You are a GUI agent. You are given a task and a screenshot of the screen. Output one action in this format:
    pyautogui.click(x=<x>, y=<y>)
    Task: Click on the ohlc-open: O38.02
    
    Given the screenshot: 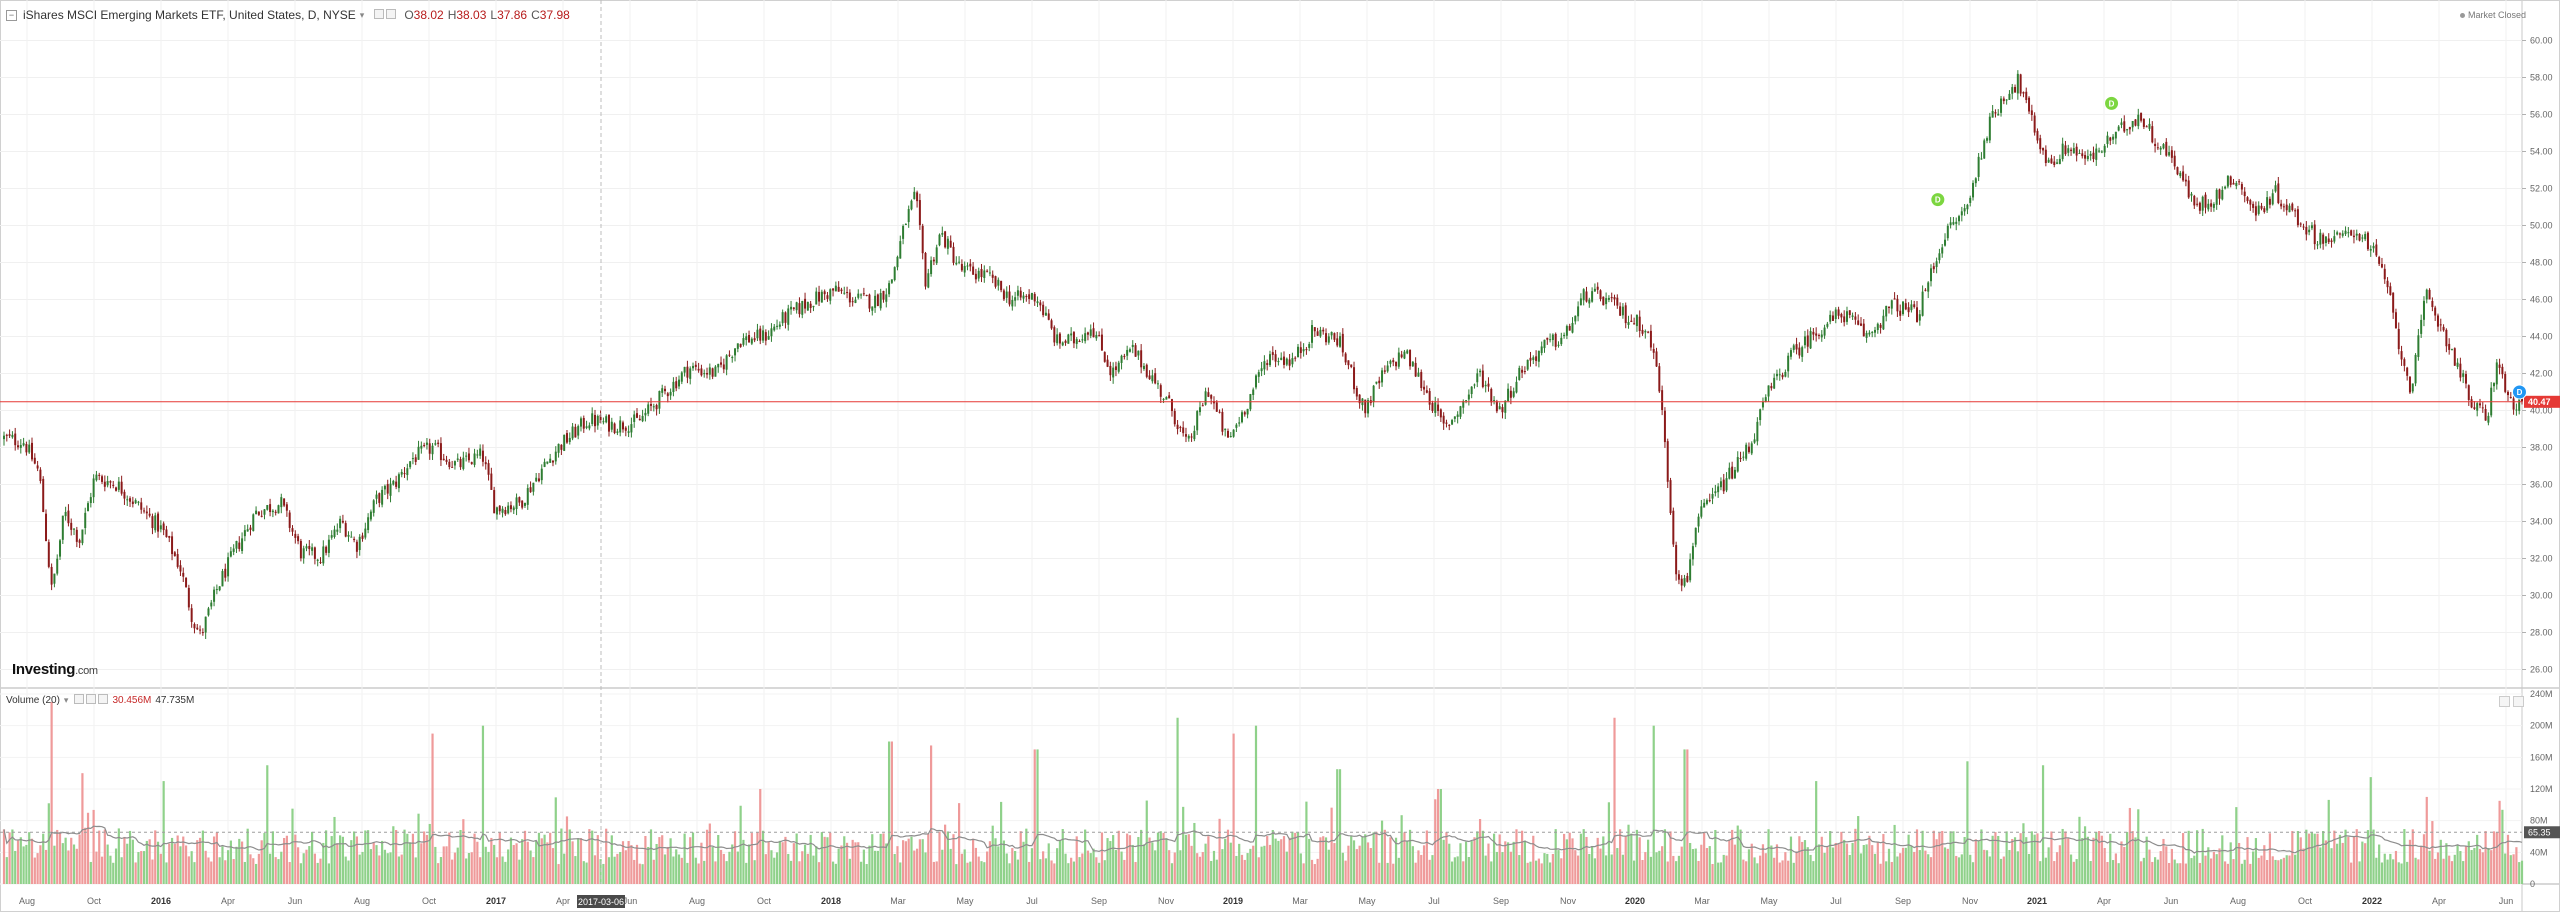 What is the action you would take?
    pyautogui.click(x=424, y=15)
    